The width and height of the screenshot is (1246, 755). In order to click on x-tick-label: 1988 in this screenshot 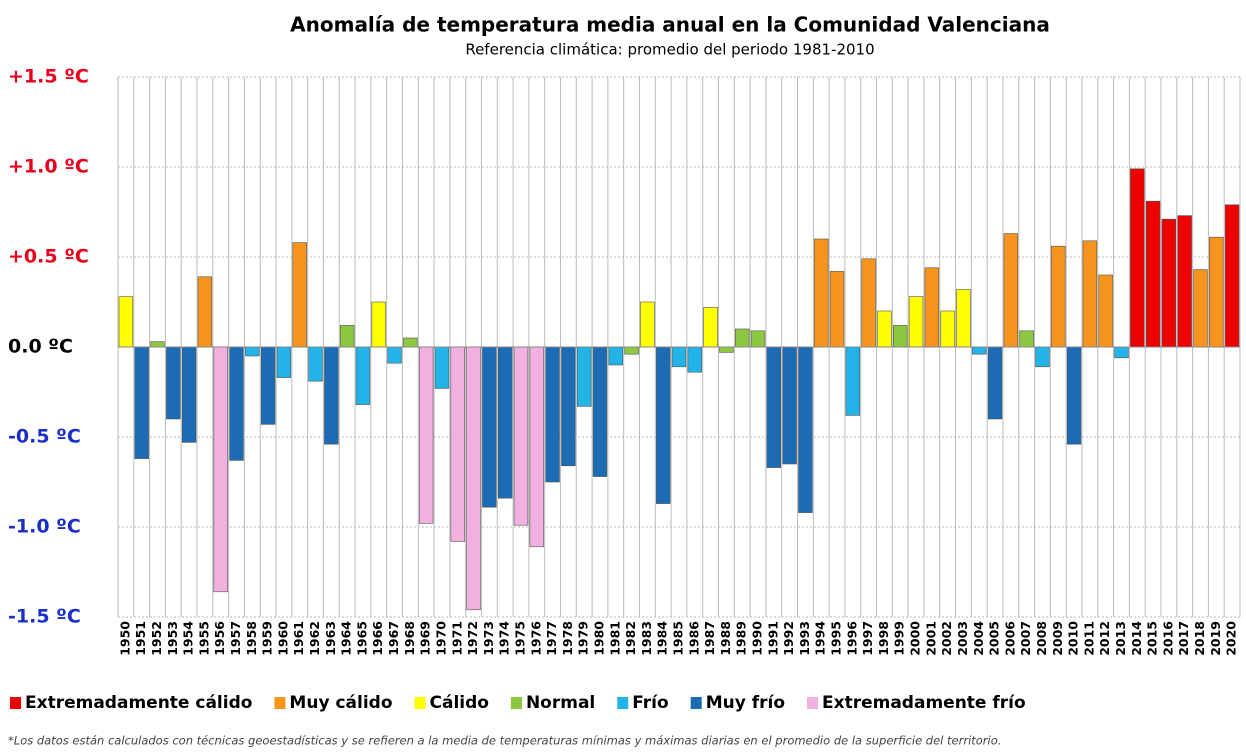, I will do `click(725, 638)`.